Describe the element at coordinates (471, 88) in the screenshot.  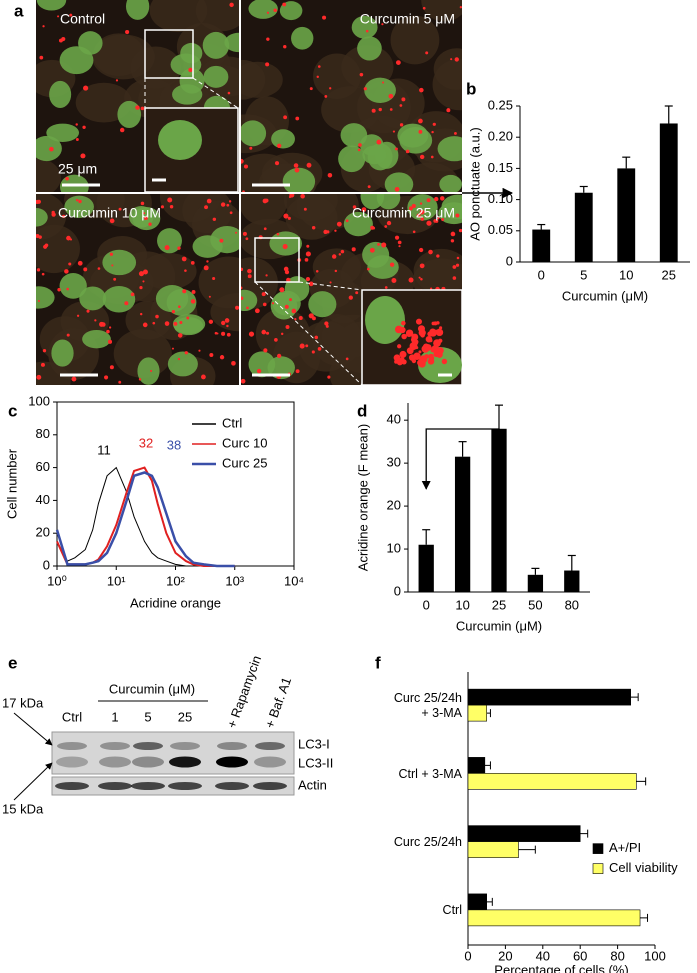
I see `panel-label: b` at that location.